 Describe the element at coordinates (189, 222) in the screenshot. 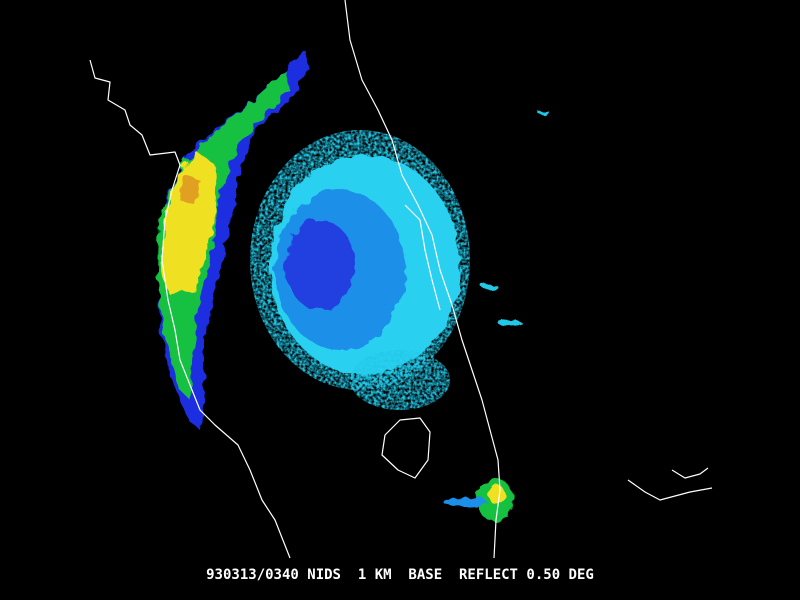

I see `yellow-core` at that location.